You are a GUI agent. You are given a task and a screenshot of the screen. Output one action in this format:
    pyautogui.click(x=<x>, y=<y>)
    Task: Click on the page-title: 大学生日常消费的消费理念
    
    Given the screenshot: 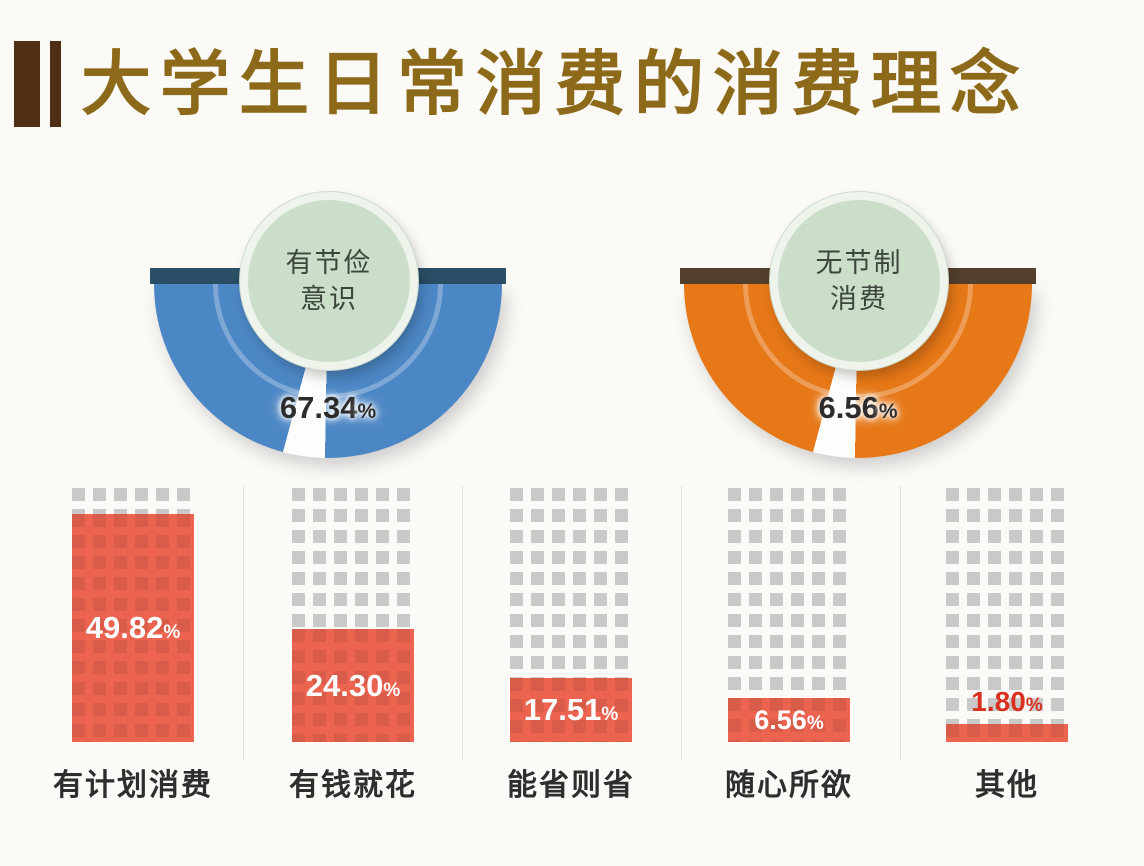 What is the action you would take?
    pyautogui.click(x=555, y=84)
    